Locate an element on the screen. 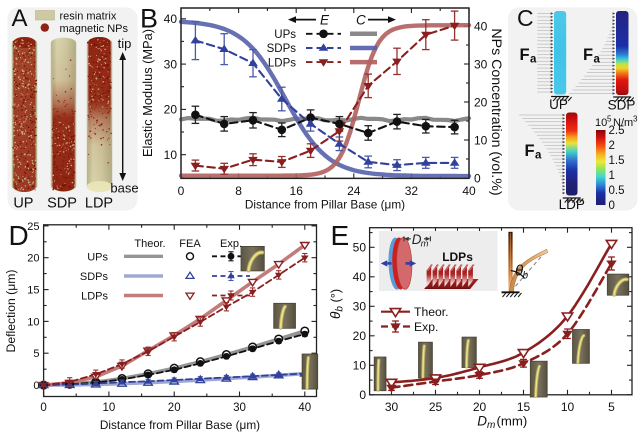 Image resolution: width=640 pixels, height=441 pixels. svg-text: base is located at coordinates (124, 188).